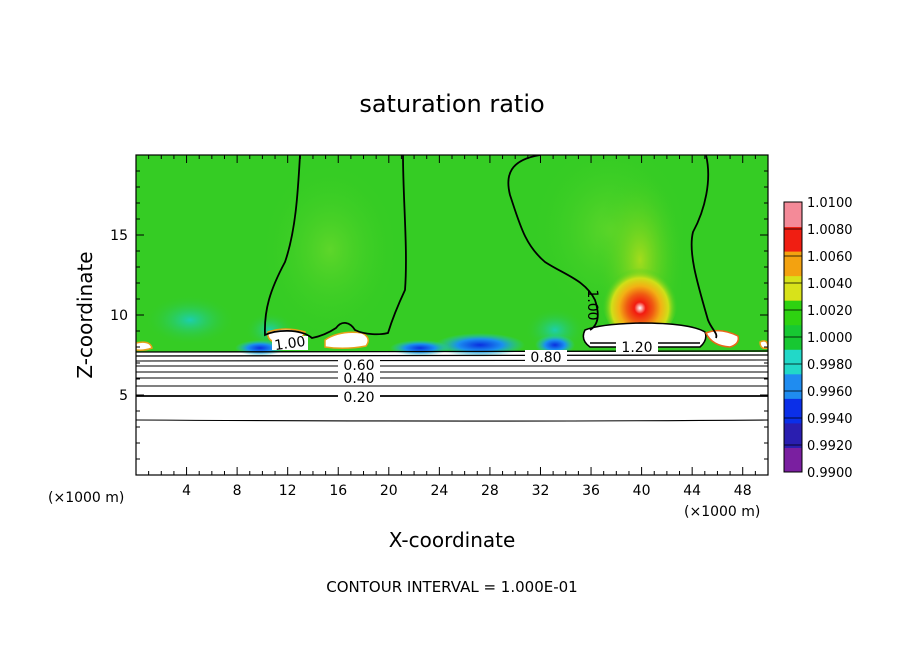  I want to click on contour-label: 0.40, so click(358, 379).